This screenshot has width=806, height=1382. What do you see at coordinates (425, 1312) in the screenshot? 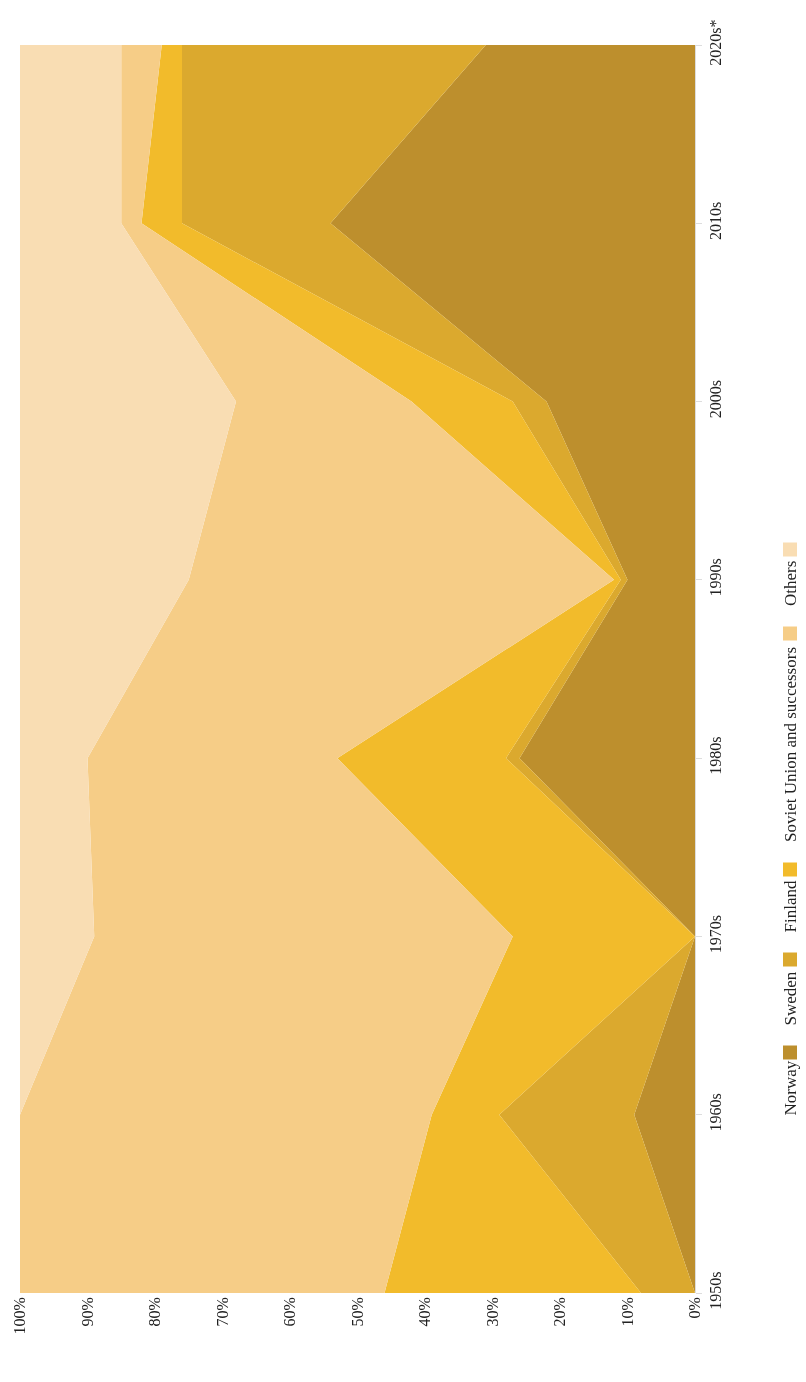
I see `x-tick-label: 40%` at bounding box center [425, 1312].